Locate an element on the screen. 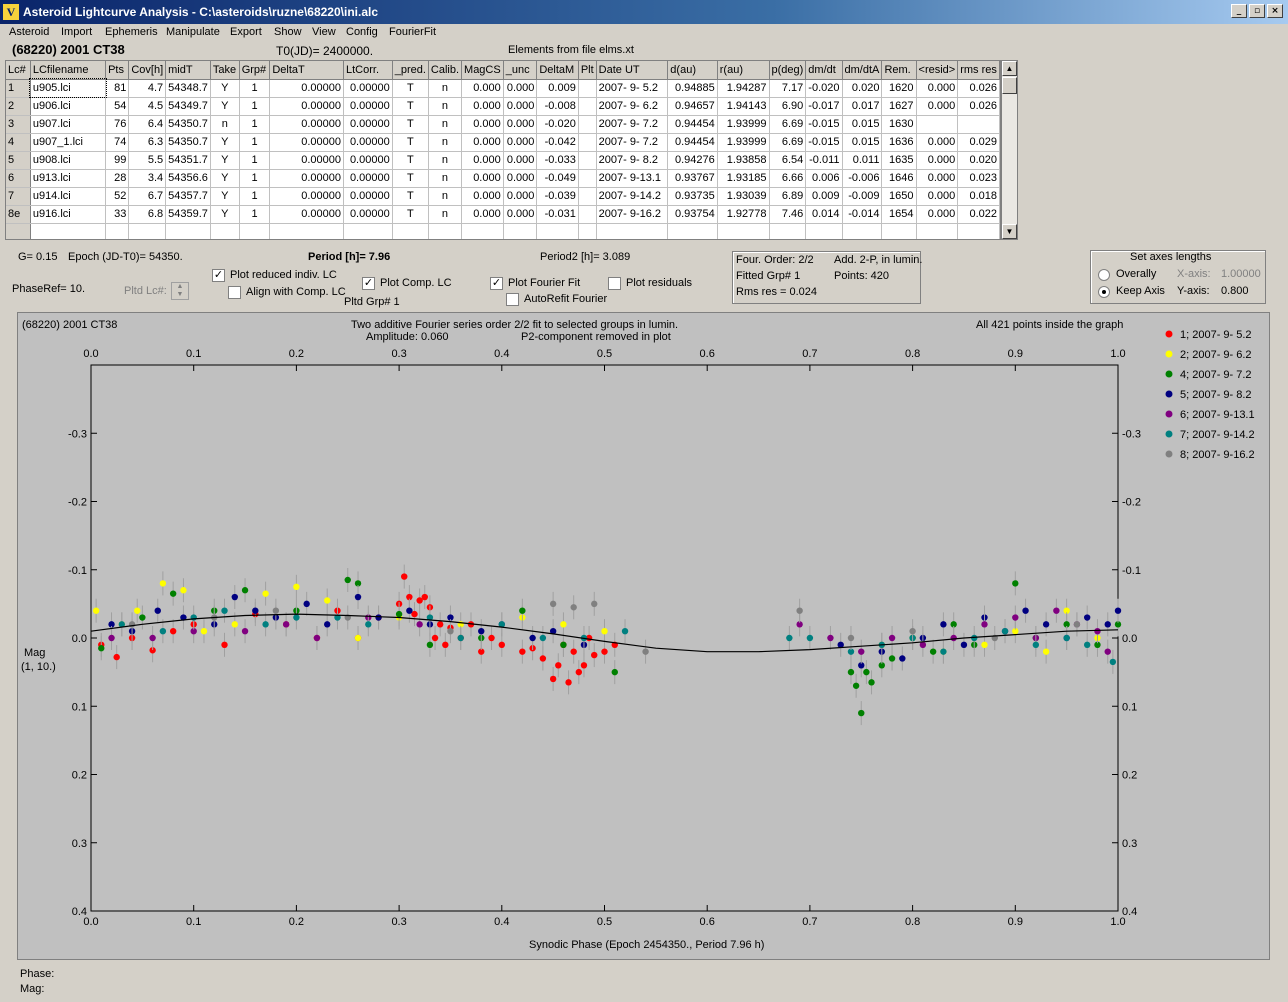  table-cell: 6.69 is located at coordinates (788, 142).